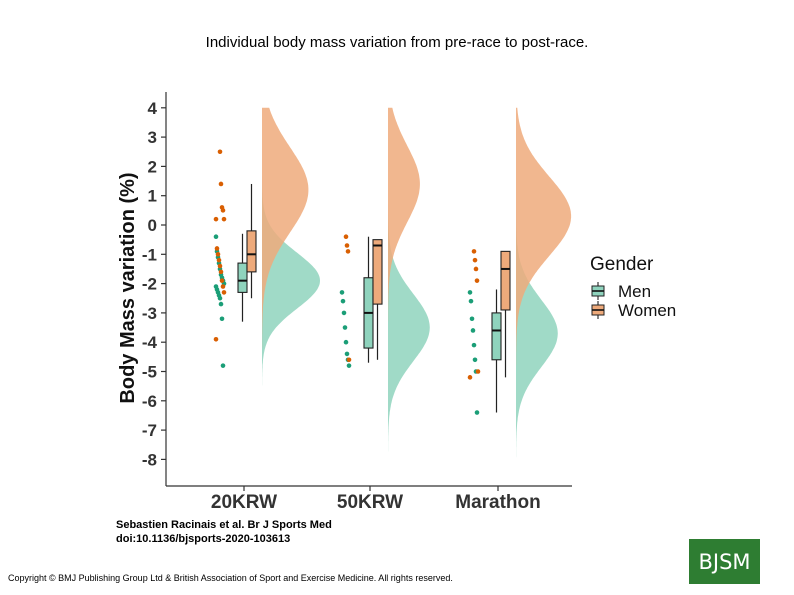 The image size is (794, 595). Describe the element at coordinates (285, 288) in the screenshot. I see `women-density-20krw` at that location.